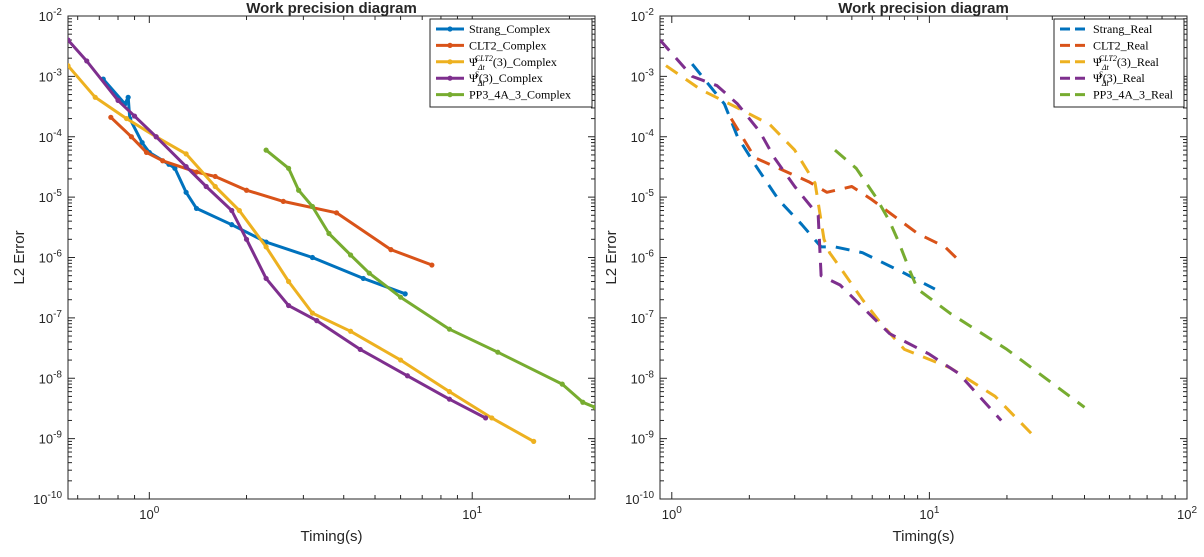  I want to click on legend-label-1: Strang_Real, so click(1123, 29).